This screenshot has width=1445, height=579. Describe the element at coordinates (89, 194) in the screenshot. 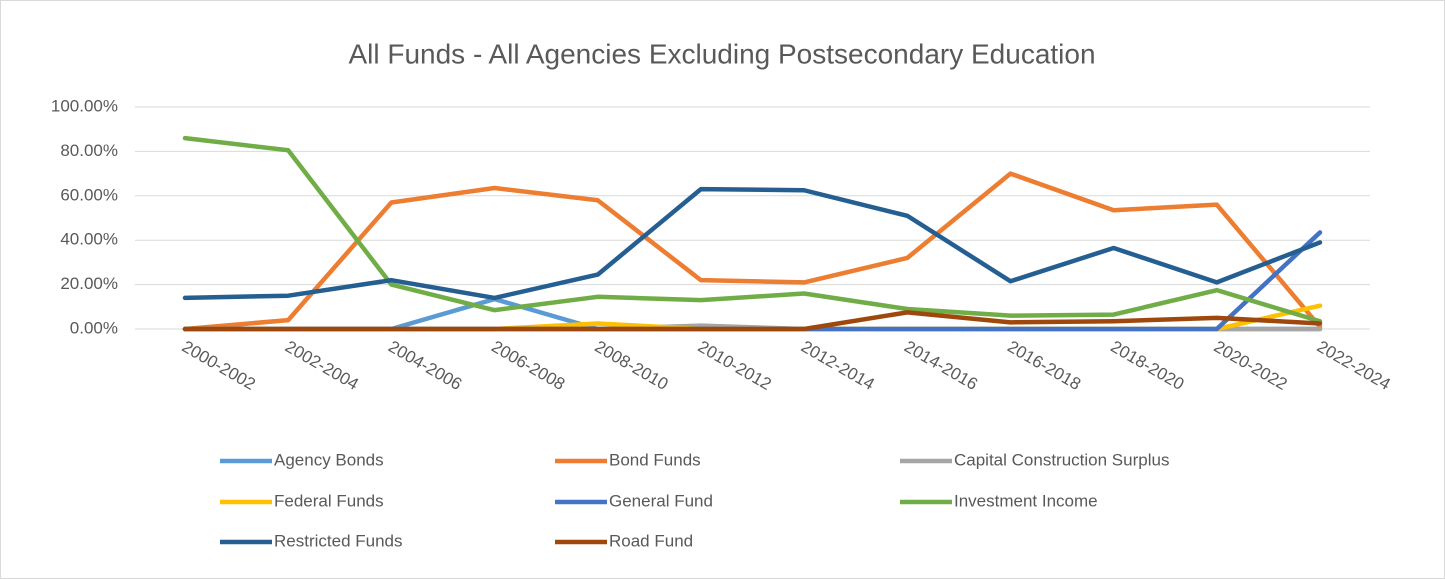

I see `y-tick-label: 60.00%` at that location.